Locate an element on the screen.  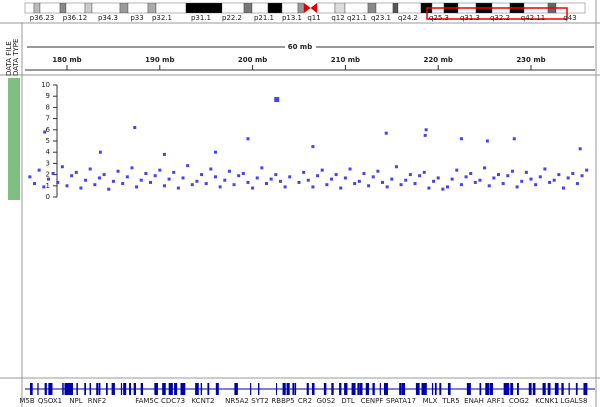
gene-label: DTL is located at coordinates (348, 401).